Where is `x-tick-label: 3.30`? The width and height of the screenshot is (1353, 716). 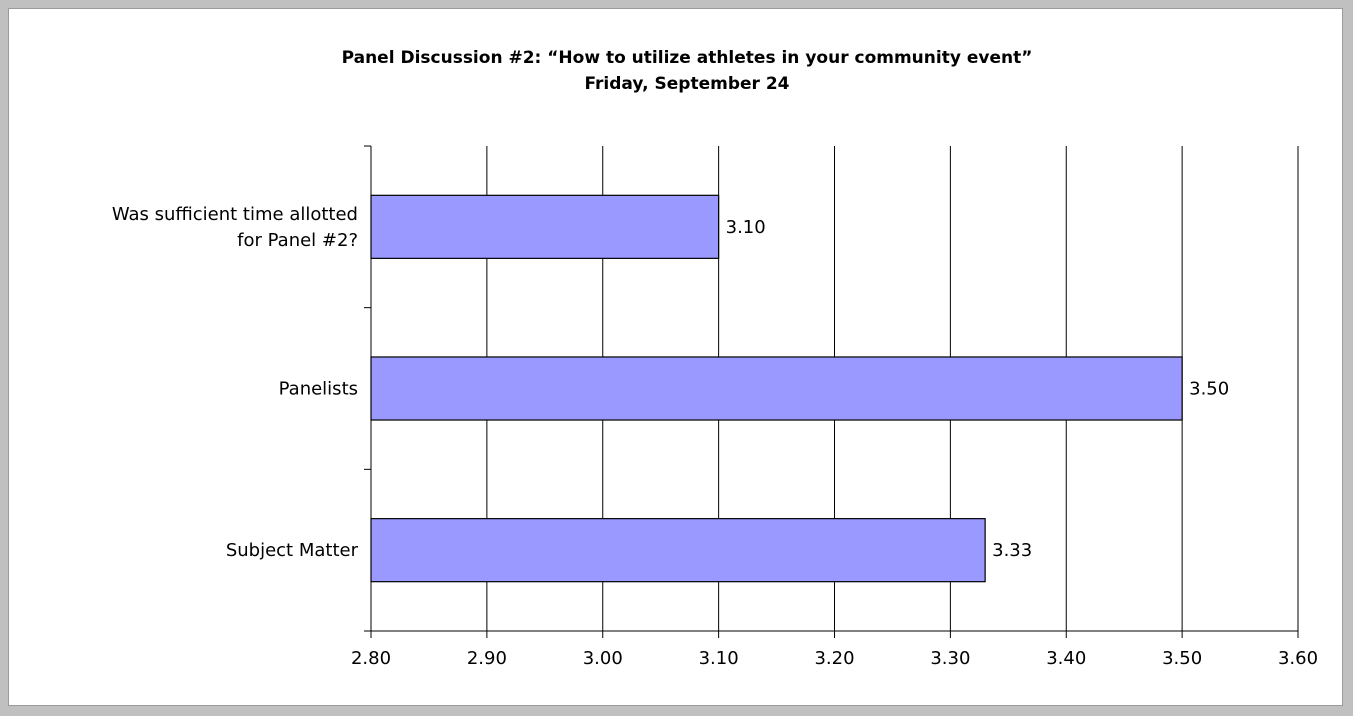 x-tick-label: 3.30 is located at coordinates (950, 658).